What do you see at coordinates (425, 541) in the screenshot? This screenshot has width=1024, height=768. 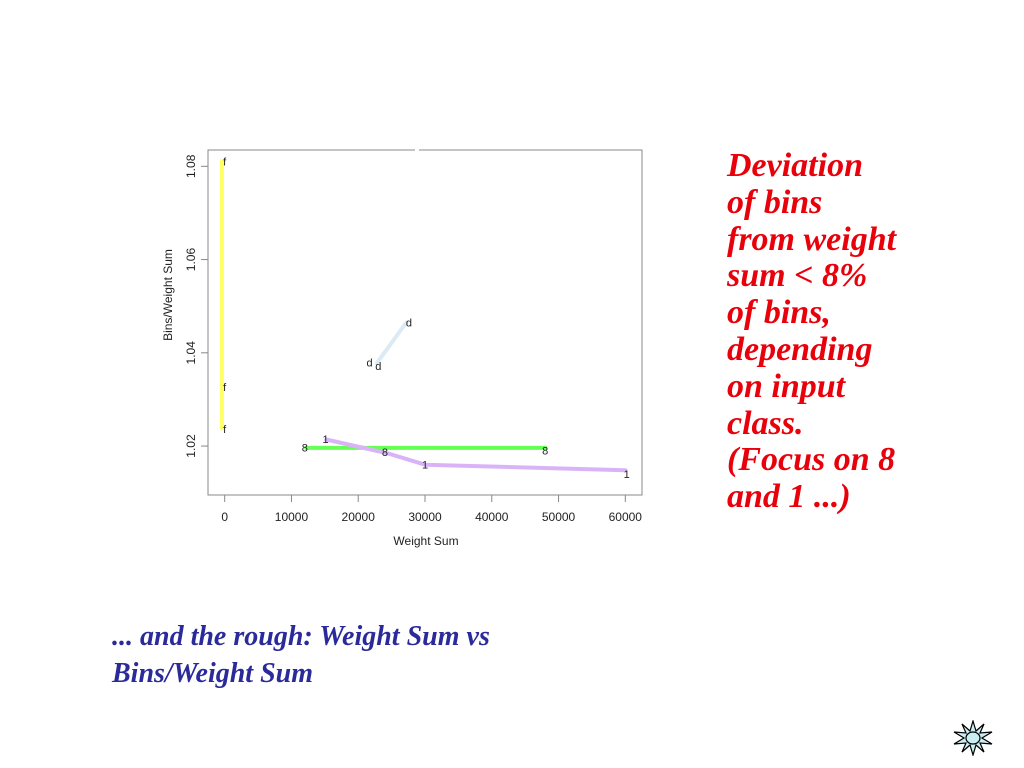 I see `x-axis-label: Weight Sum` at bounding box center [425, 541].